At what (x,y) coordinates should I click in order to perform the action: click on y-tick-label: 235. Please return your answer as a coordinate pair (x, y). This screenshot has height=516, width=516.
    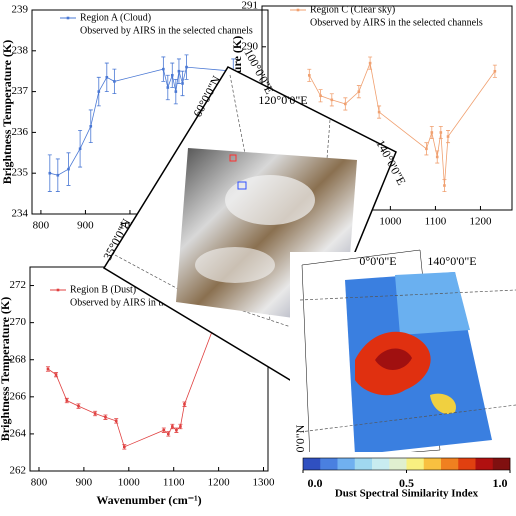
    Looking at the image, I should click on (20, 173).